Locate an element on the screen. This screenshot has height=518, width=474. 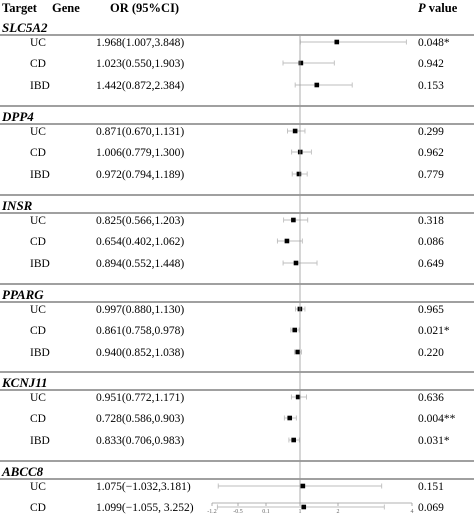
or-ci-text: 0.940(0.852,1.038) is located at coordinates (140, 353).